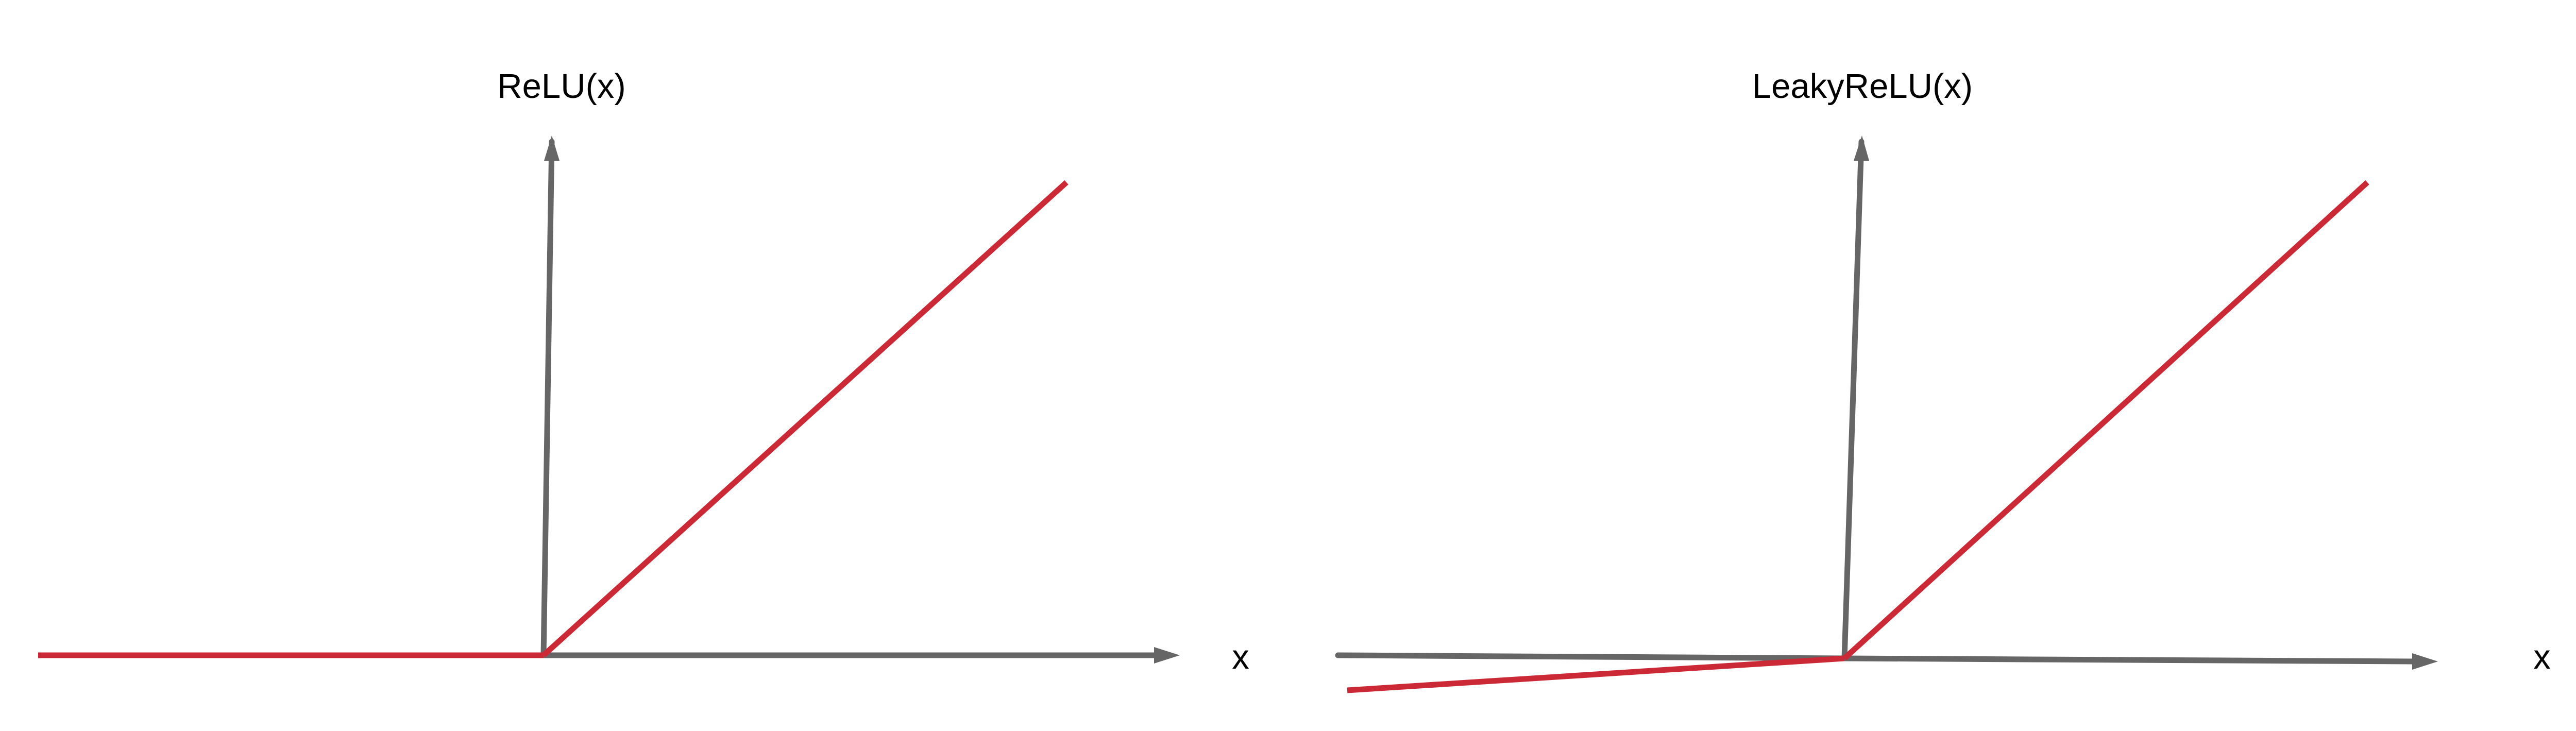  I want to click on leaky-relu-x-axis-right, so click(2128, 660).